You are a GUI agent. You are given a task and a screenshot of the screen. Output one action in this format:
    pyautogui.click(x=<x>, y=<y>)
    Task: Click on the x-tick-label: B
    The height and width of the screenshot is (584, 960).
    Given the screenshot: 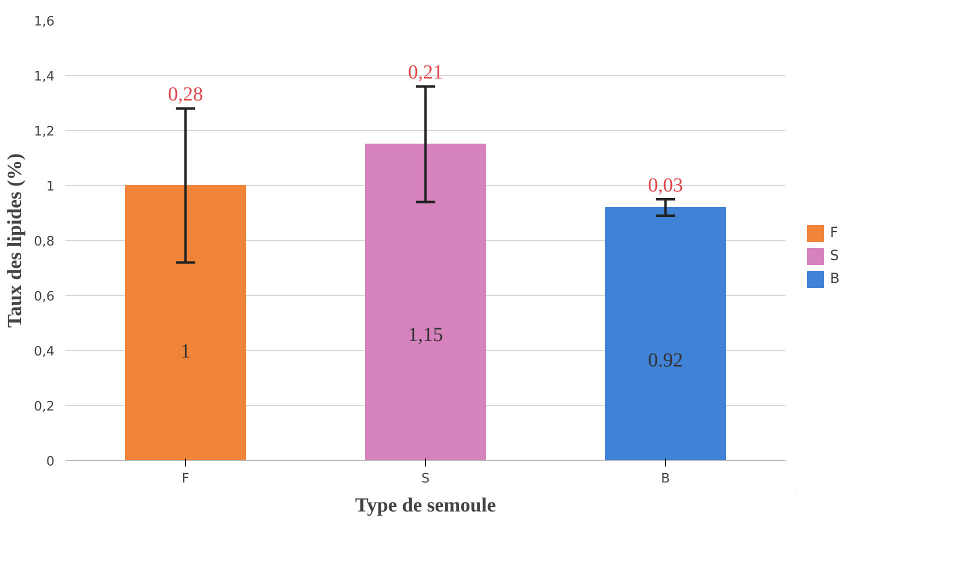 What is the action you would take?
    pyautogui.click(x=665, y=479)
    